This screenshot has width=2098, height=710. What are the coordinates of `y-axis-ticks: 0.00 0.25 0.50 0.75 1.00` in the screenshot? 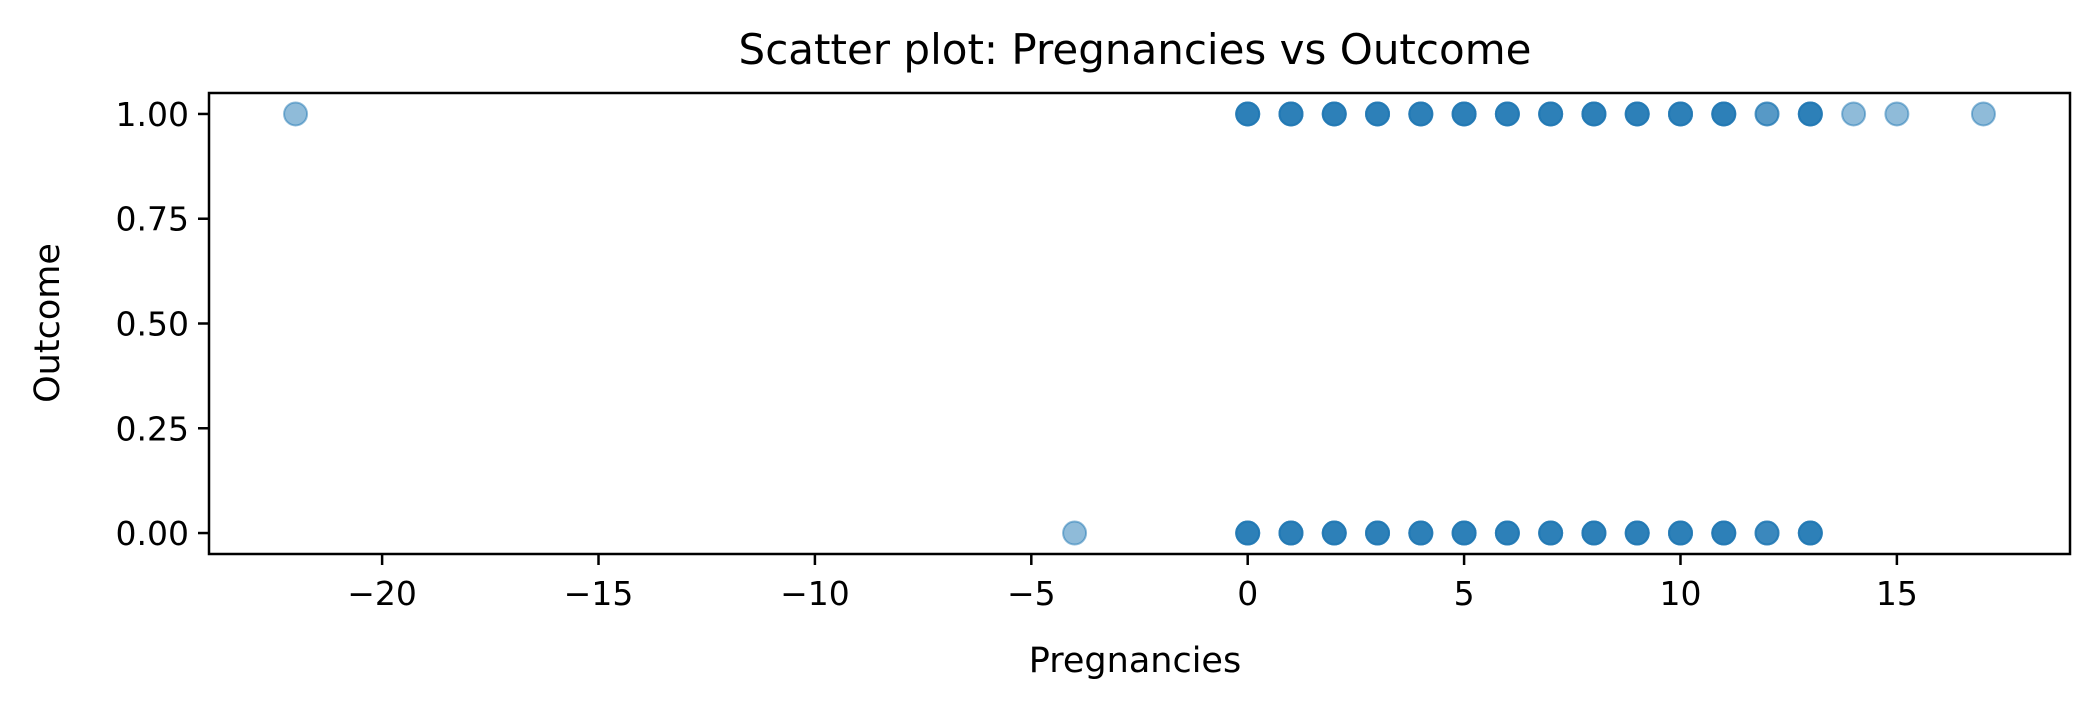 It's located at (162, 324).